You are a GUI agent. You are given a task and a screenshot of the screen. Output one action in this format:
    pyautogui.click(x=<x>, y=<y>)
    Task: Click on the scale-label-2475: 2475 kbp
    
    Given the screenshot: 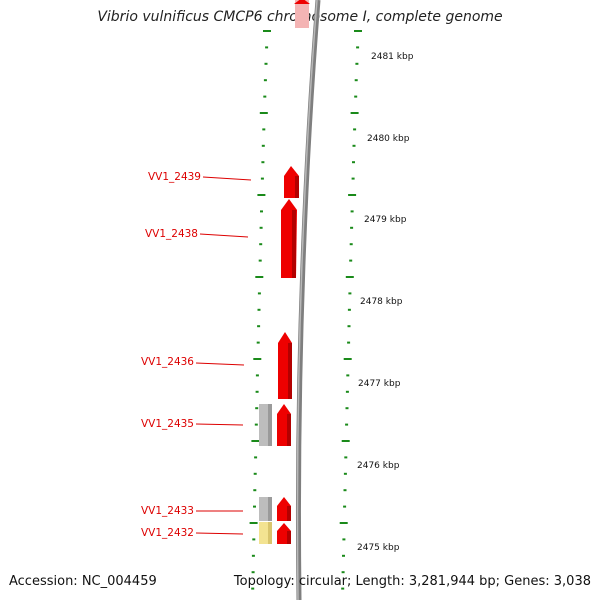 What is the action you would take?
    pyautogui.click(x=378, y=548)
    